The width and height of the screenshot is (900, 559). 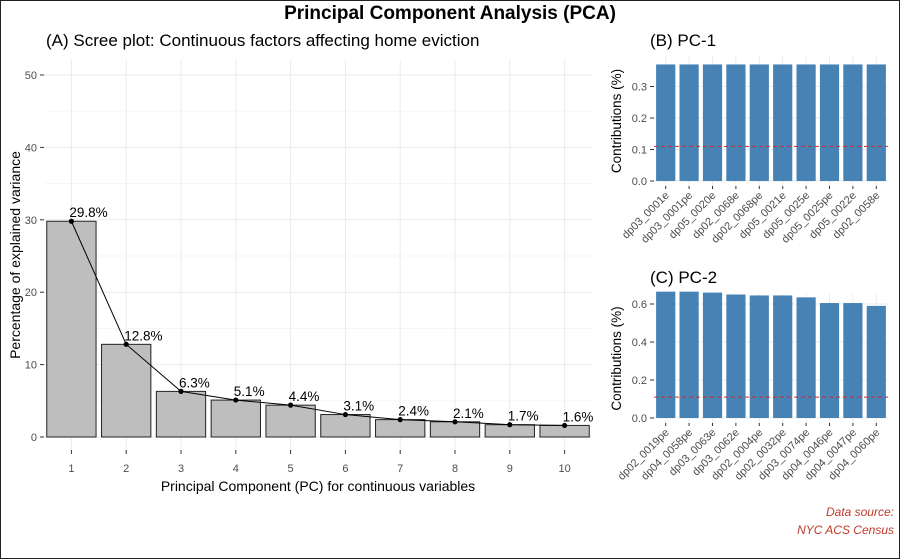 What do you see at coordinates (31, 366) in the screenshot?
I see `scree-y-tick-label: 10` at bounding box center [31, 366].